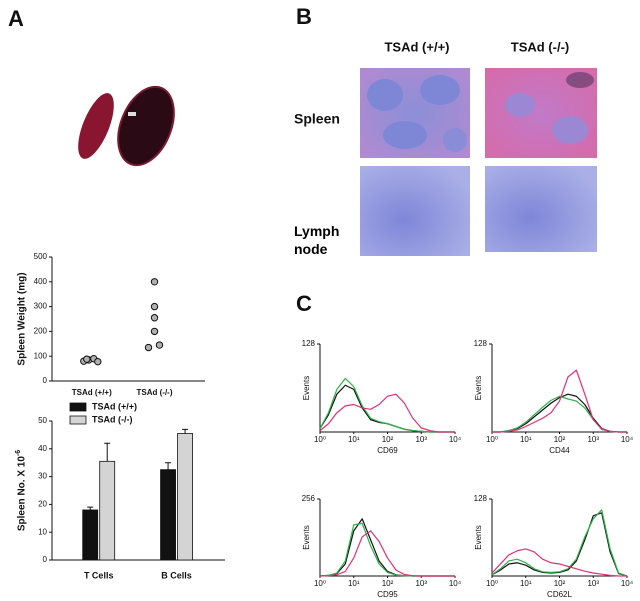  I want to click on x-axis-label: CD95, so click(387, 594).